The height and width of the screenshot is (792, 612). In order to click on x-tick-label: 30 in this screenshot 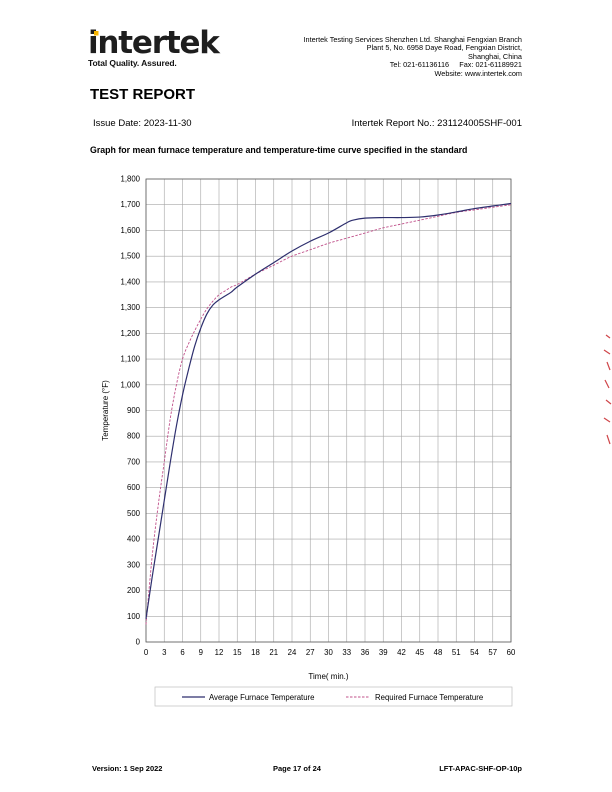, I will do `click(328, 652)`.